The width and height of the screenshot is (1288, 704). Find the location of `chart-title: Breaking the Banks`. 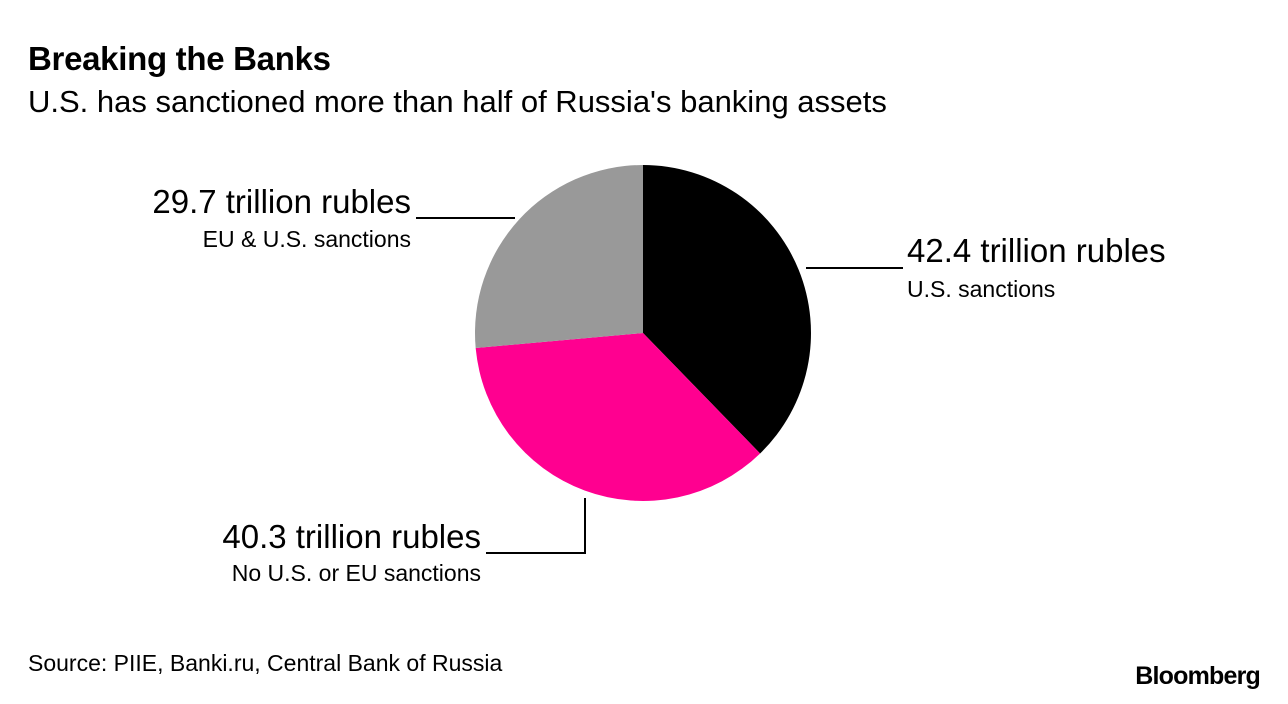

chart-title: Breaking the Banks is located at coordinates (179, 58).